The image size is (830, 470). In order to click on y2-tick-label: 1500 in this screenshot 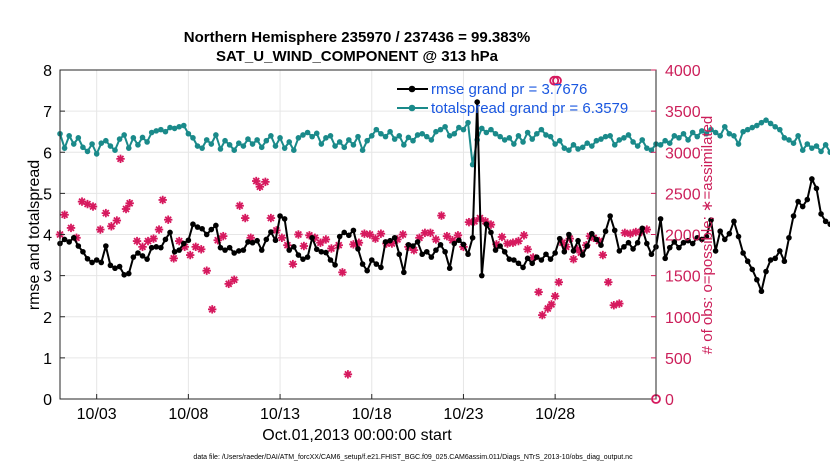, I will do `click(683, 277)`.